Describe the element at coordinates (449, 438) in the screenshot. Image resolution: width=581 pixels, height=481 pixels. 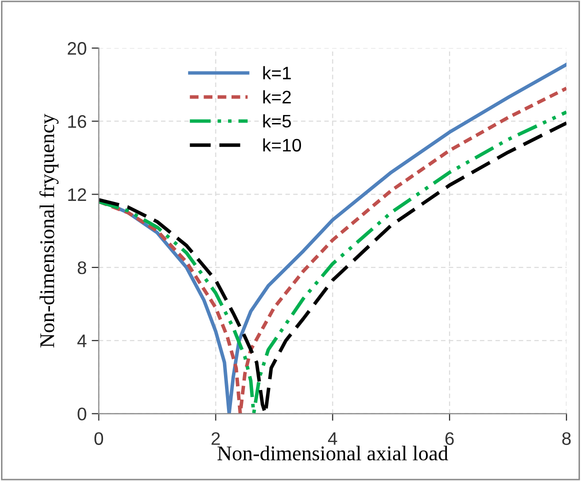
I see `x-tick-label: 6` at that location.